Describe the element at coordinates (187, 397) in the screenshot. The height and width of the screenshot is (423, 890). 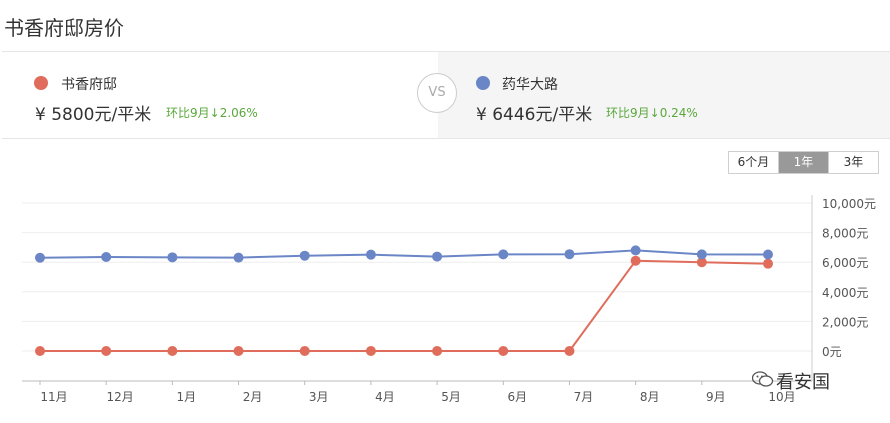
I see `x-tick-label: 1月` at that location.